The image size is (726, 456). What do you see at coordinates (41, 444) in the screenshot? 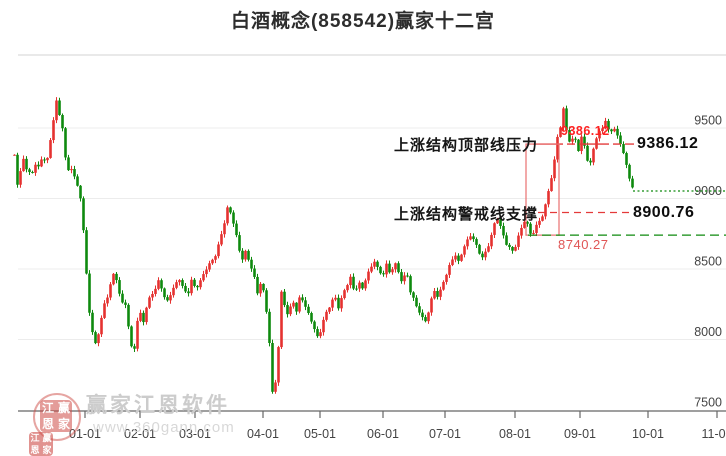
I see `seal-stamp-small-icon: 江赢 恩家` at bounding box center [41, 444].